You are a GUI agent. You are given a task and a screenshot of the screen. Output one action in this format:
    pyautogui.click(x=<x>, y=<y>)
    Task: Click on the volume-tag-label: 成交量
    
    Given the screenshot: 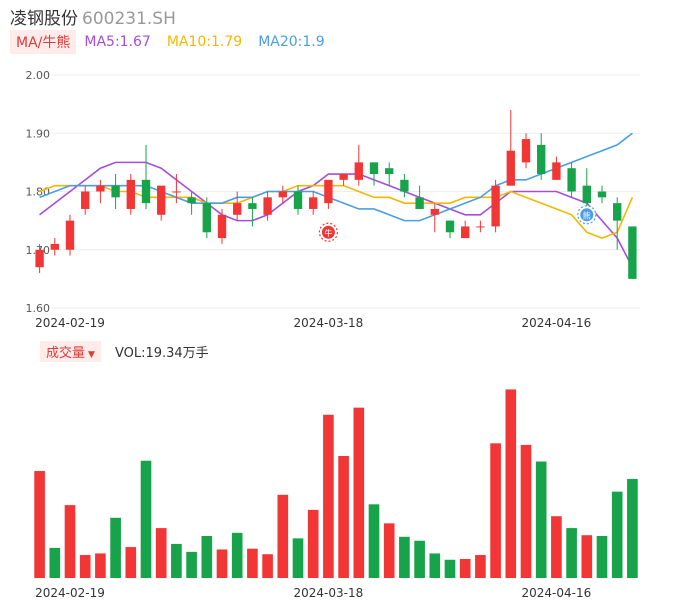 What is the action you would take?
    pyautogui.click(x=66, y=353)
    